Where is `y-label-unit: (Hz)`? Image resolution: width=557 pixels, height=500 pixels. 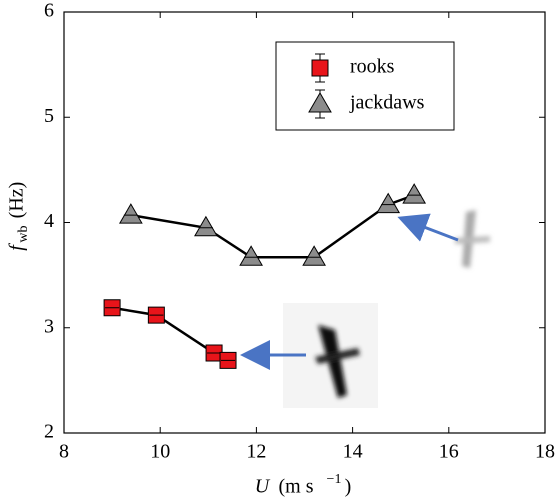
y-label-unit: (Hz) is located at coordinates (17, 200).